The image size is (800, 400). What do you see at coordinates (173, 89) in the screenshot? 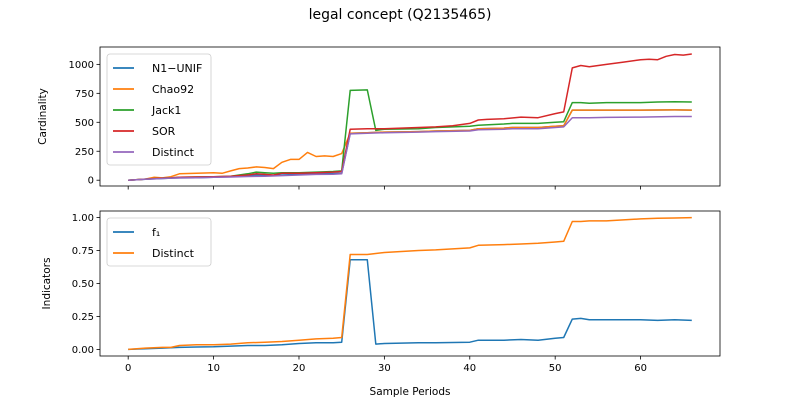
I see `legend-label-1: Chao92` at bounding box center [173, 89].